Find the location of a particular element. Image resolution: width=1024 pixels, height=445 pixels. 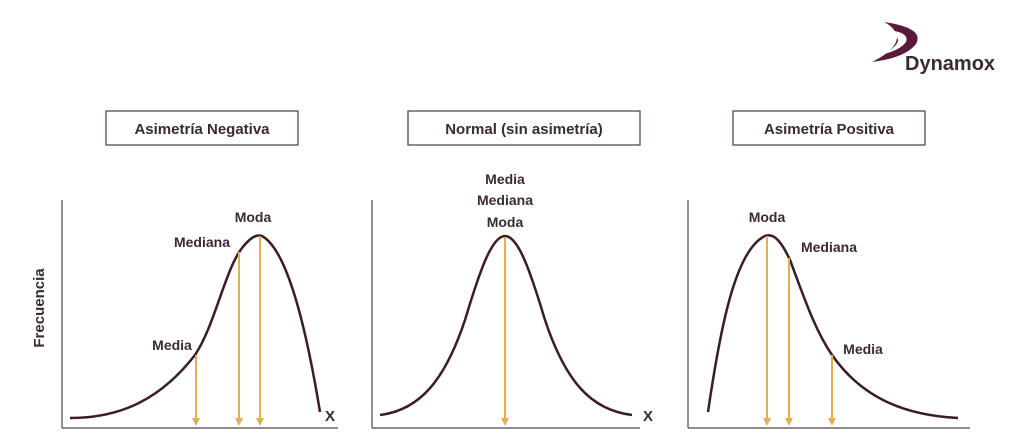

logo-swoosh-icon is located at coordinates (895, 42).